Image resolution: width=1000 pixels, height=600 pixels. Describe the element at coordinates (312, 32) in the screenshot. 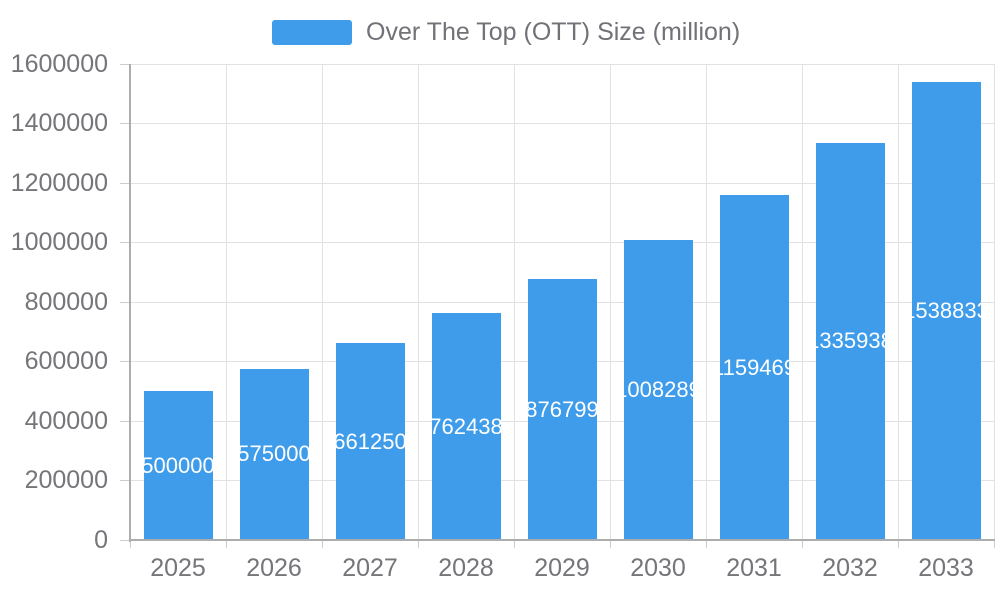

I see `legend-swatch-icon` at that location.